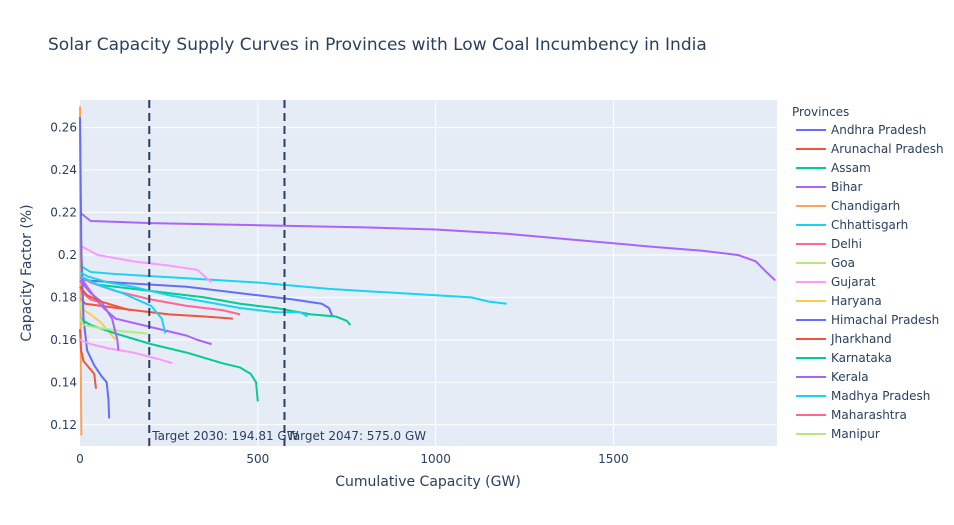 This screenshot has height=525, width=954. I want to click on y-tick-label: 0.2, so click(67, 255).